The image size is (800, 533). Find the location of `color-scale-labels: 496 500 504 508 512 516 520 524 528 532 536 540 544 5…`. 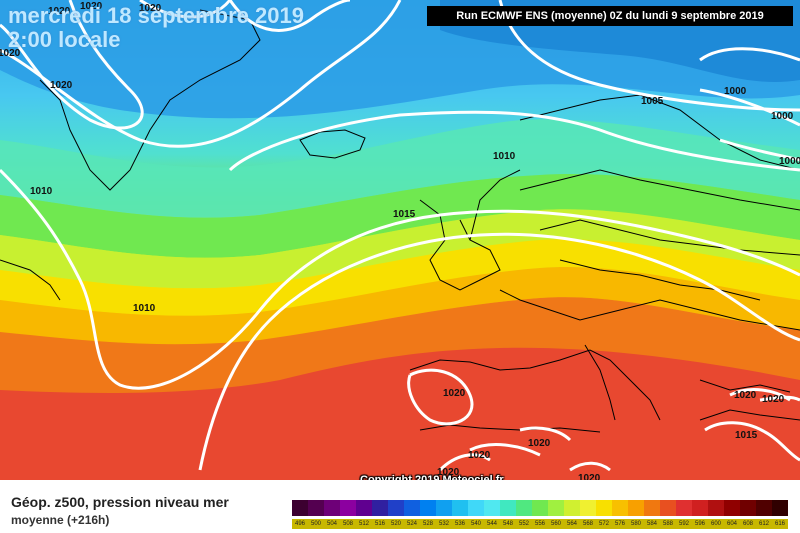

color-scale-labels: 496 500 504 508 512 516 520 524 528 532 536 540 544 5… is located at coordinates (540, 524).